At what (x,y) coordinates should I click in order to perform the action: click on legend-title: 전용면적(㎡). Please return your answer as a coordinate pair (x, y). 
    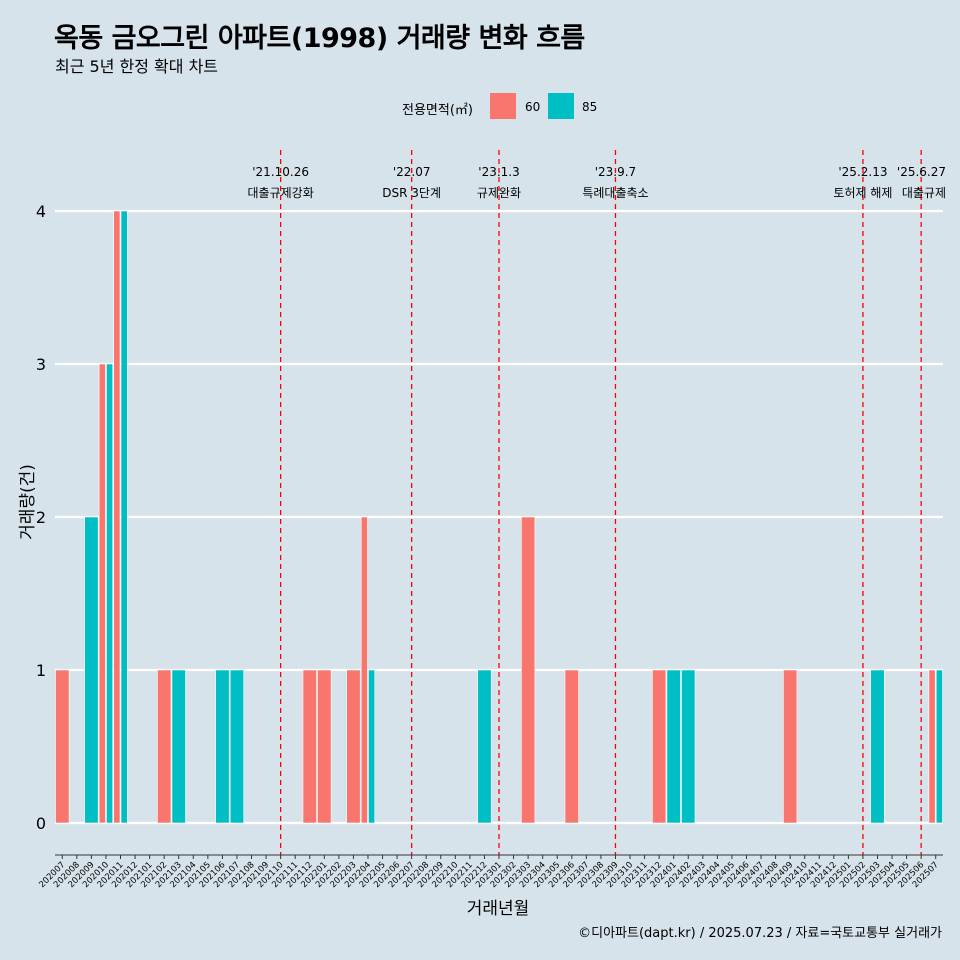
    Looking at the image, I should click on (437, 110).